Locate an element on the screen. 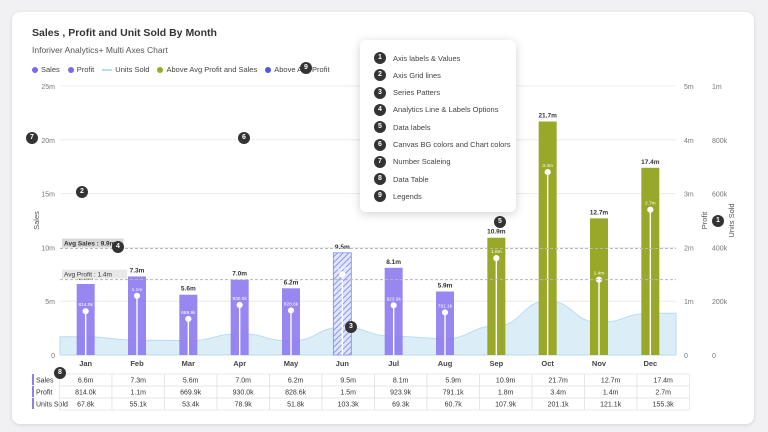  table-cell-value: 103.3k is located at coordinates (349, 405).